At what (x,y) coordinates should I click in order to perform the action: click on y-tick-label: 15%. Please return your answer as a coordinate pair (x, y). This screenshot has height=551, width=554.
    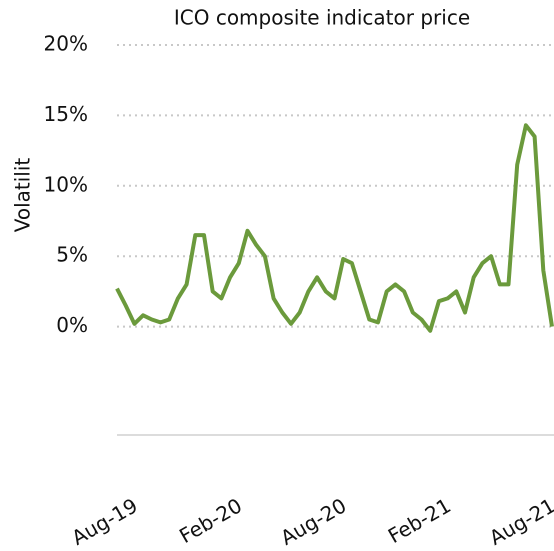
    Looking at the image, I should click on (66, 114).